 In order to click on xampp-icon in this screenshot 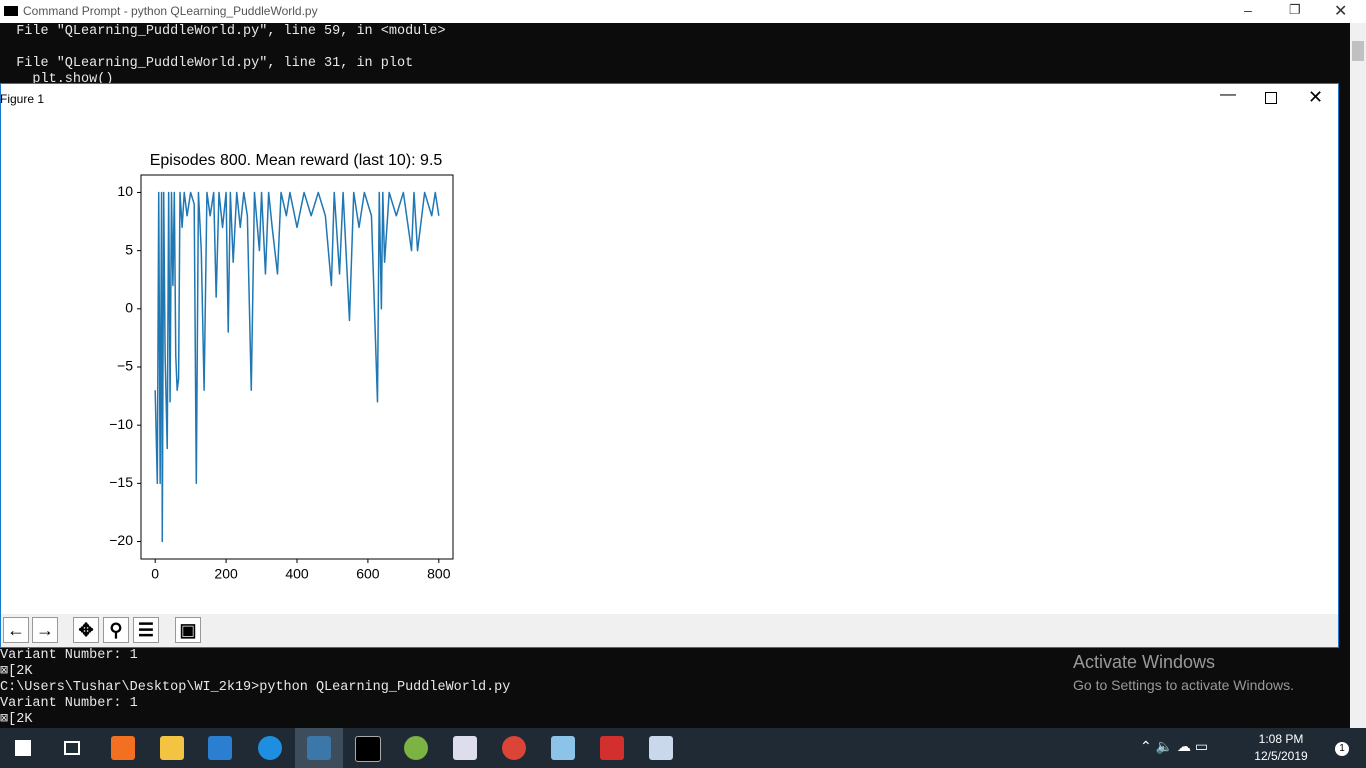, I will do `click(123, 748)`.